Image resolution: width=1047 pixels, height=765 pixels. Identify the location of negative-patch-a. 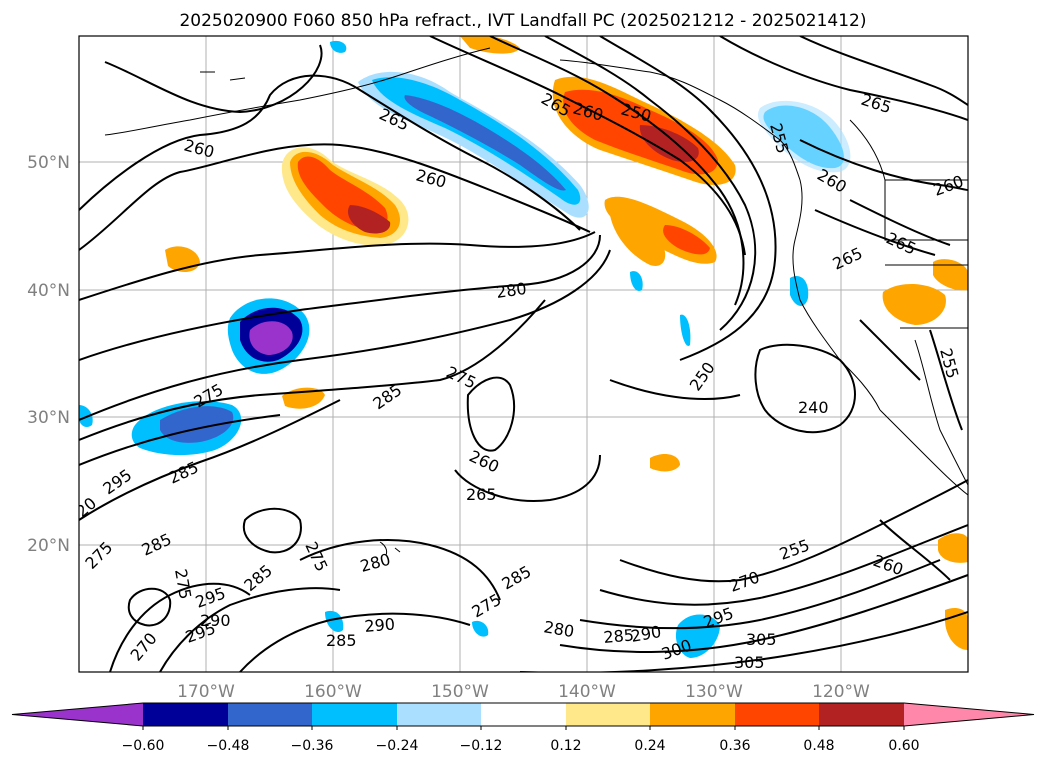
(697, 636).